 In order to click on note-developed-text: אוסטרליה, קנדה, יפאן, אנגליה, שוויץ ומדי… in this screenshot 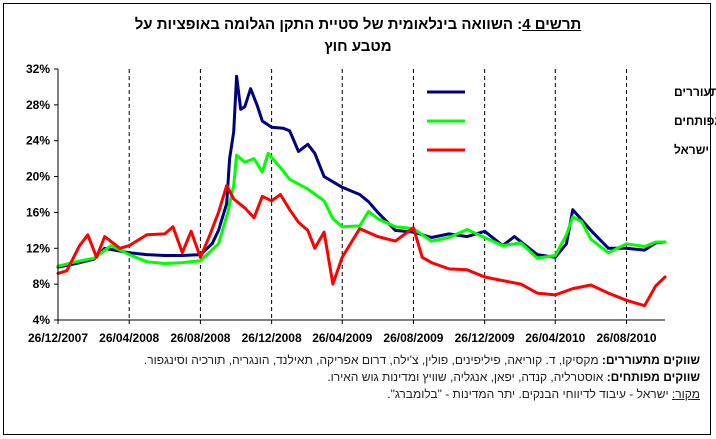, I will do `click(465, 377)`.